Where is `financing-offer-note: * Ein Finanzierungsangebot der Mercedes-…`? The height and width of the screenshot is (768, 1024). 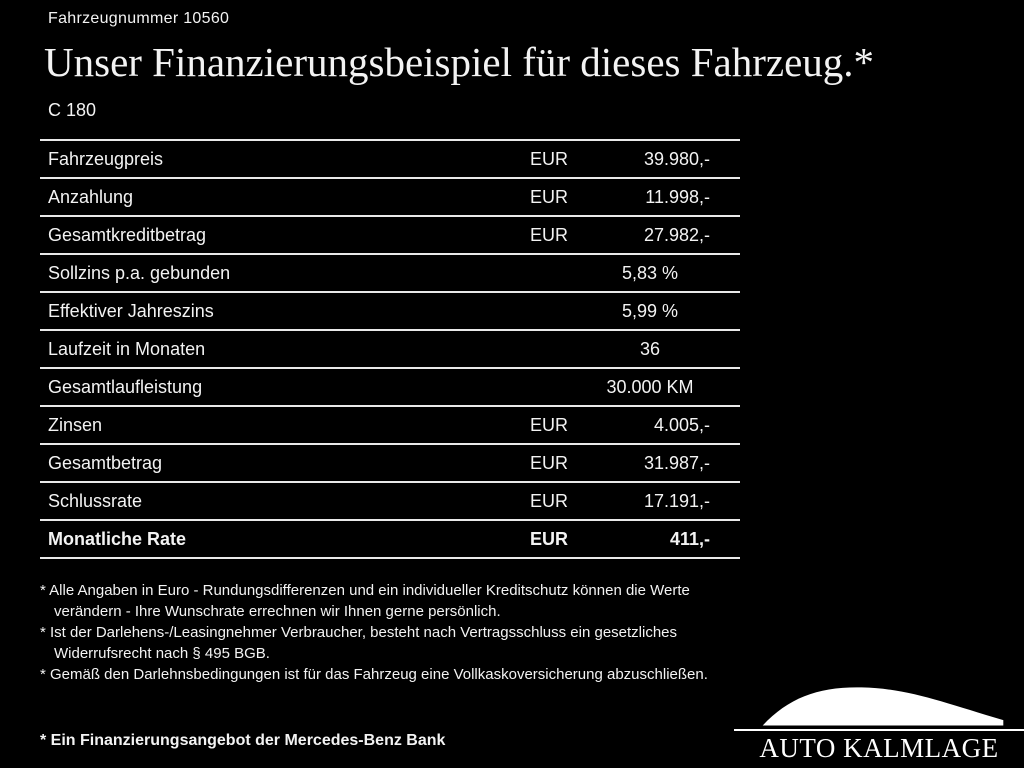 financing-offer-note: * Ein Finanzierungsangebot der Mercedes-… is located at coordinates (243, 740).